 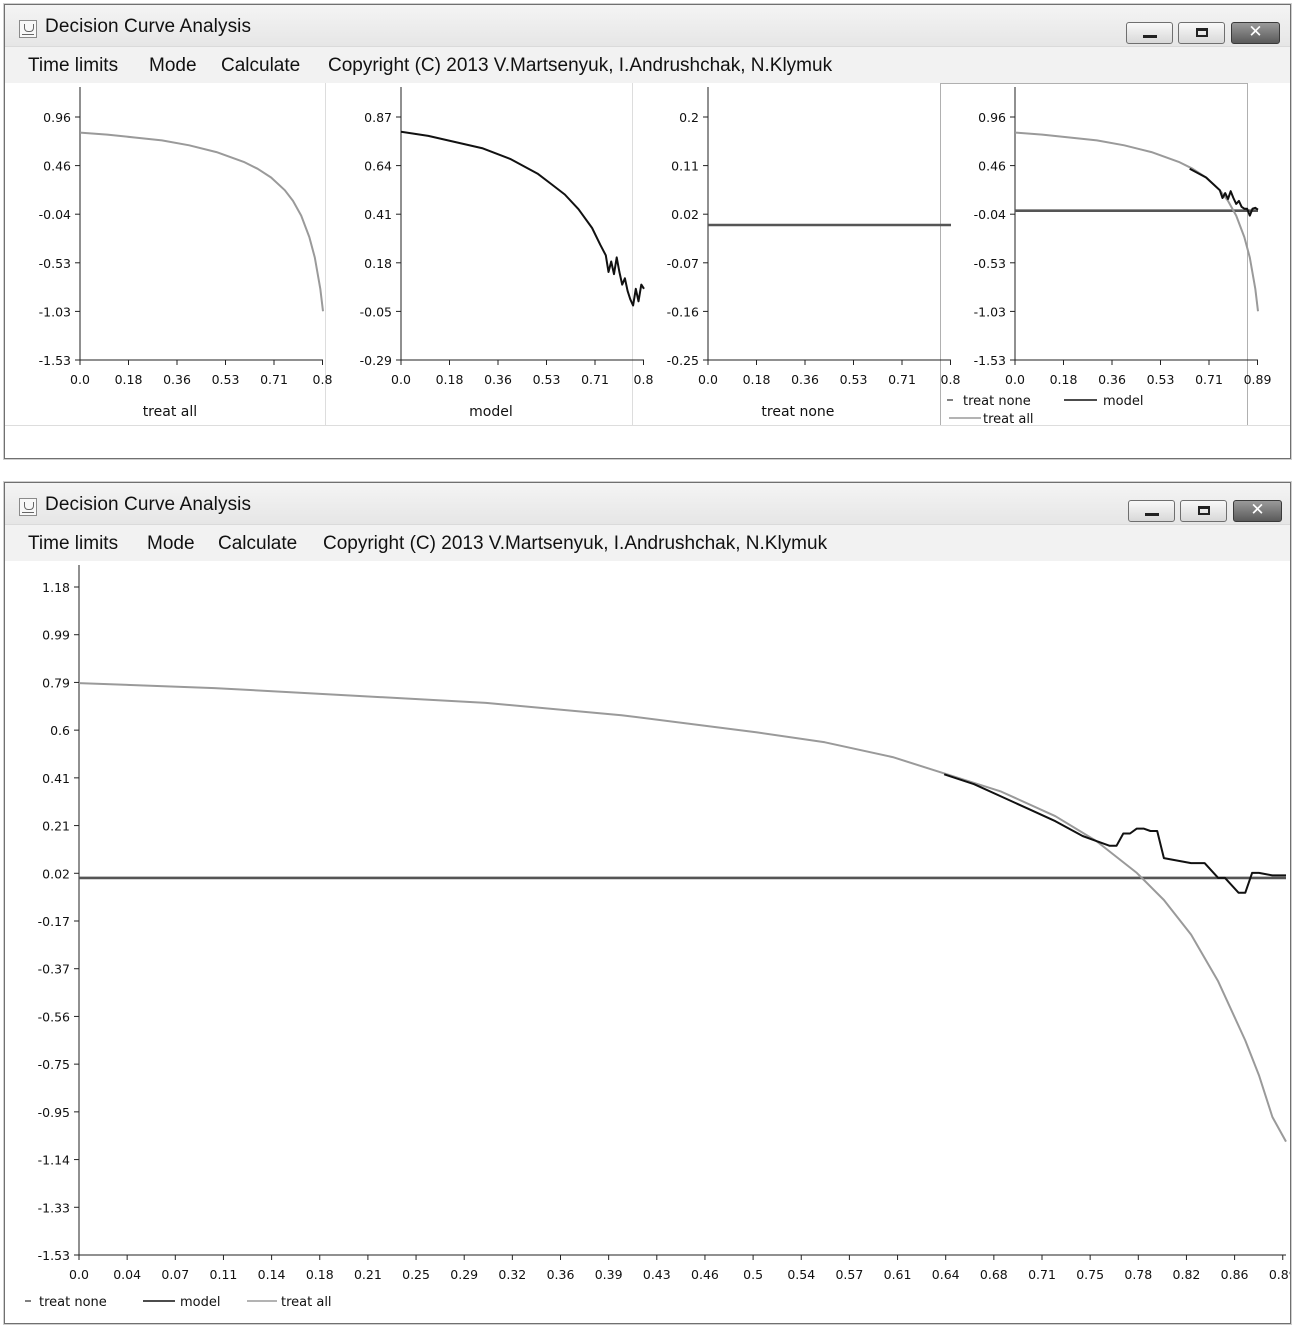 I want to click on y-tick-label: -0.37, so click(x=54, y=969).